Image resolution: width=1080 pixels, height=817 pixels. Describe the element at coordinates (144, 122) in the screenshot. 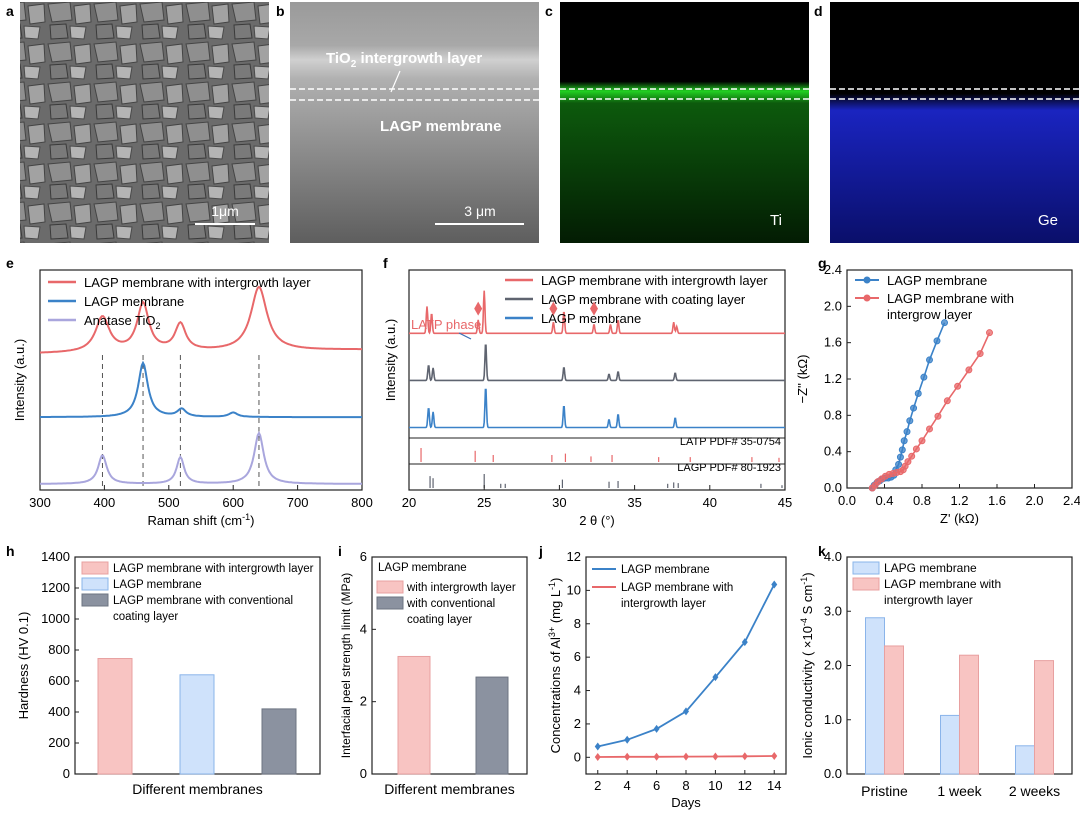

I see `sem-image-a: 1μm` at that location.